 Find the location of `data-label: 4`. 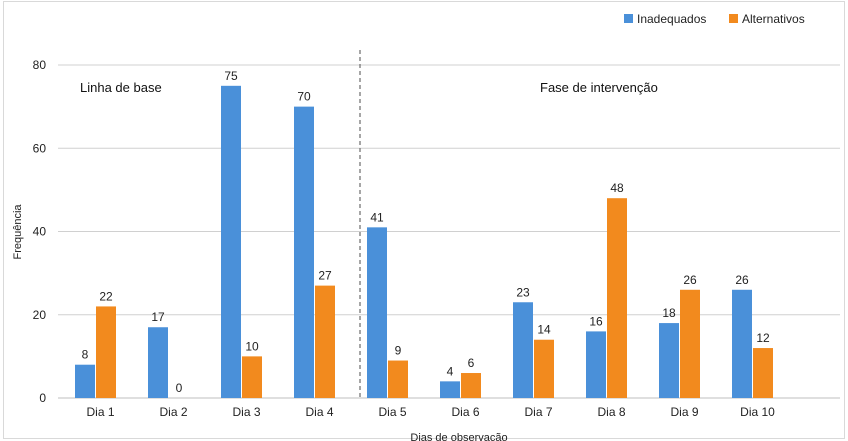

data-label: 4 is located at coordinates (450, 371).